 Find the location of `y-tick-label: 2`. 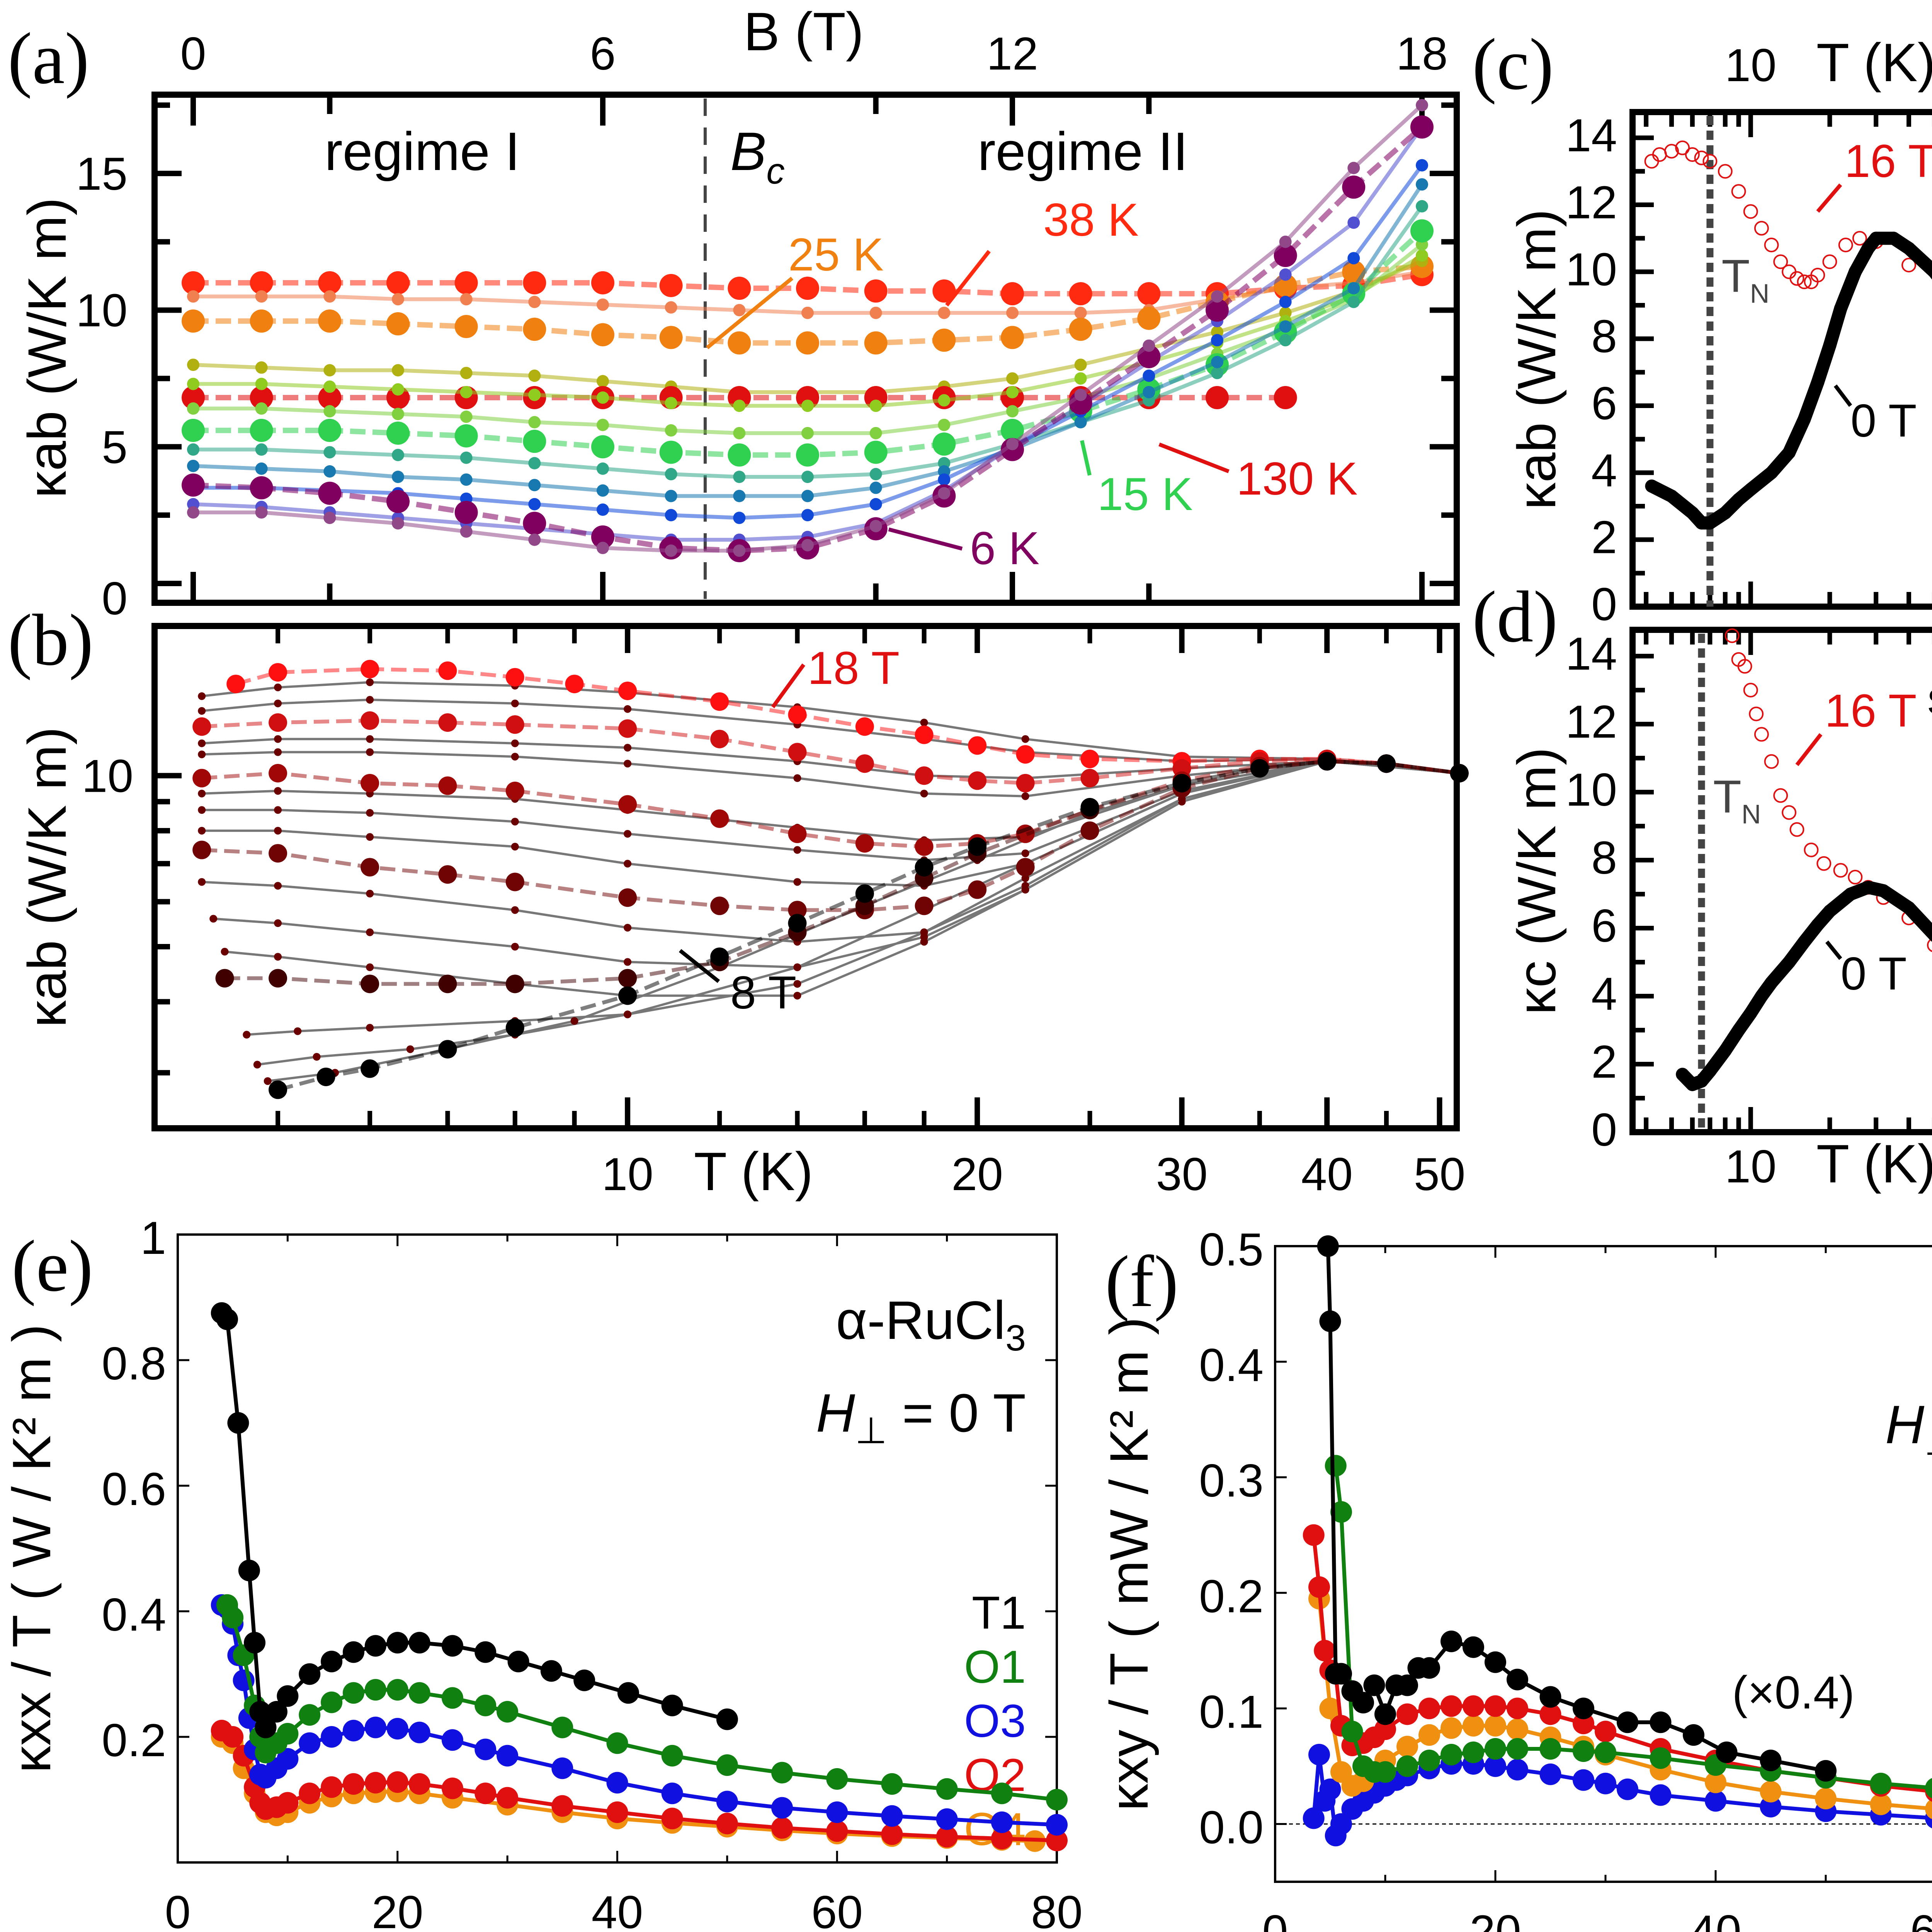

y-tick-label: 2 is located at coordinates (1604, 538).